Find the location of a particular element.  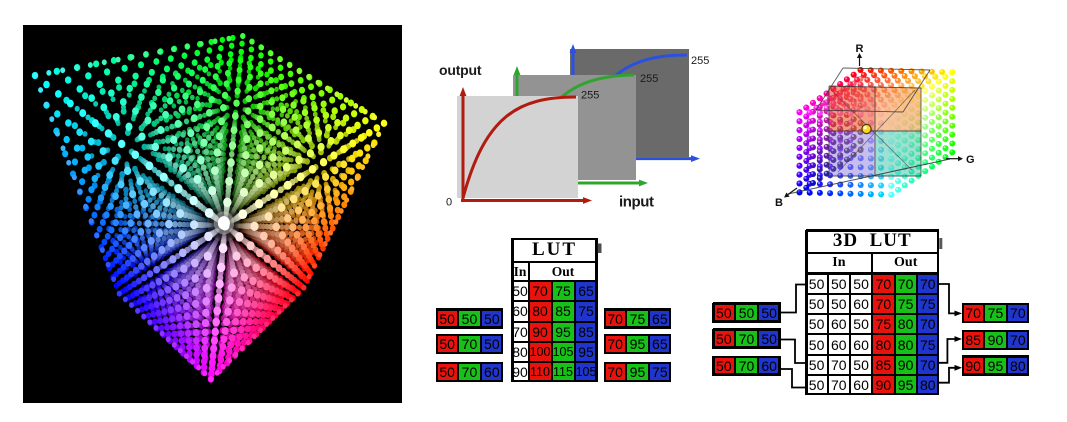

svg-text: 0 is located at coordinates (449, 203).